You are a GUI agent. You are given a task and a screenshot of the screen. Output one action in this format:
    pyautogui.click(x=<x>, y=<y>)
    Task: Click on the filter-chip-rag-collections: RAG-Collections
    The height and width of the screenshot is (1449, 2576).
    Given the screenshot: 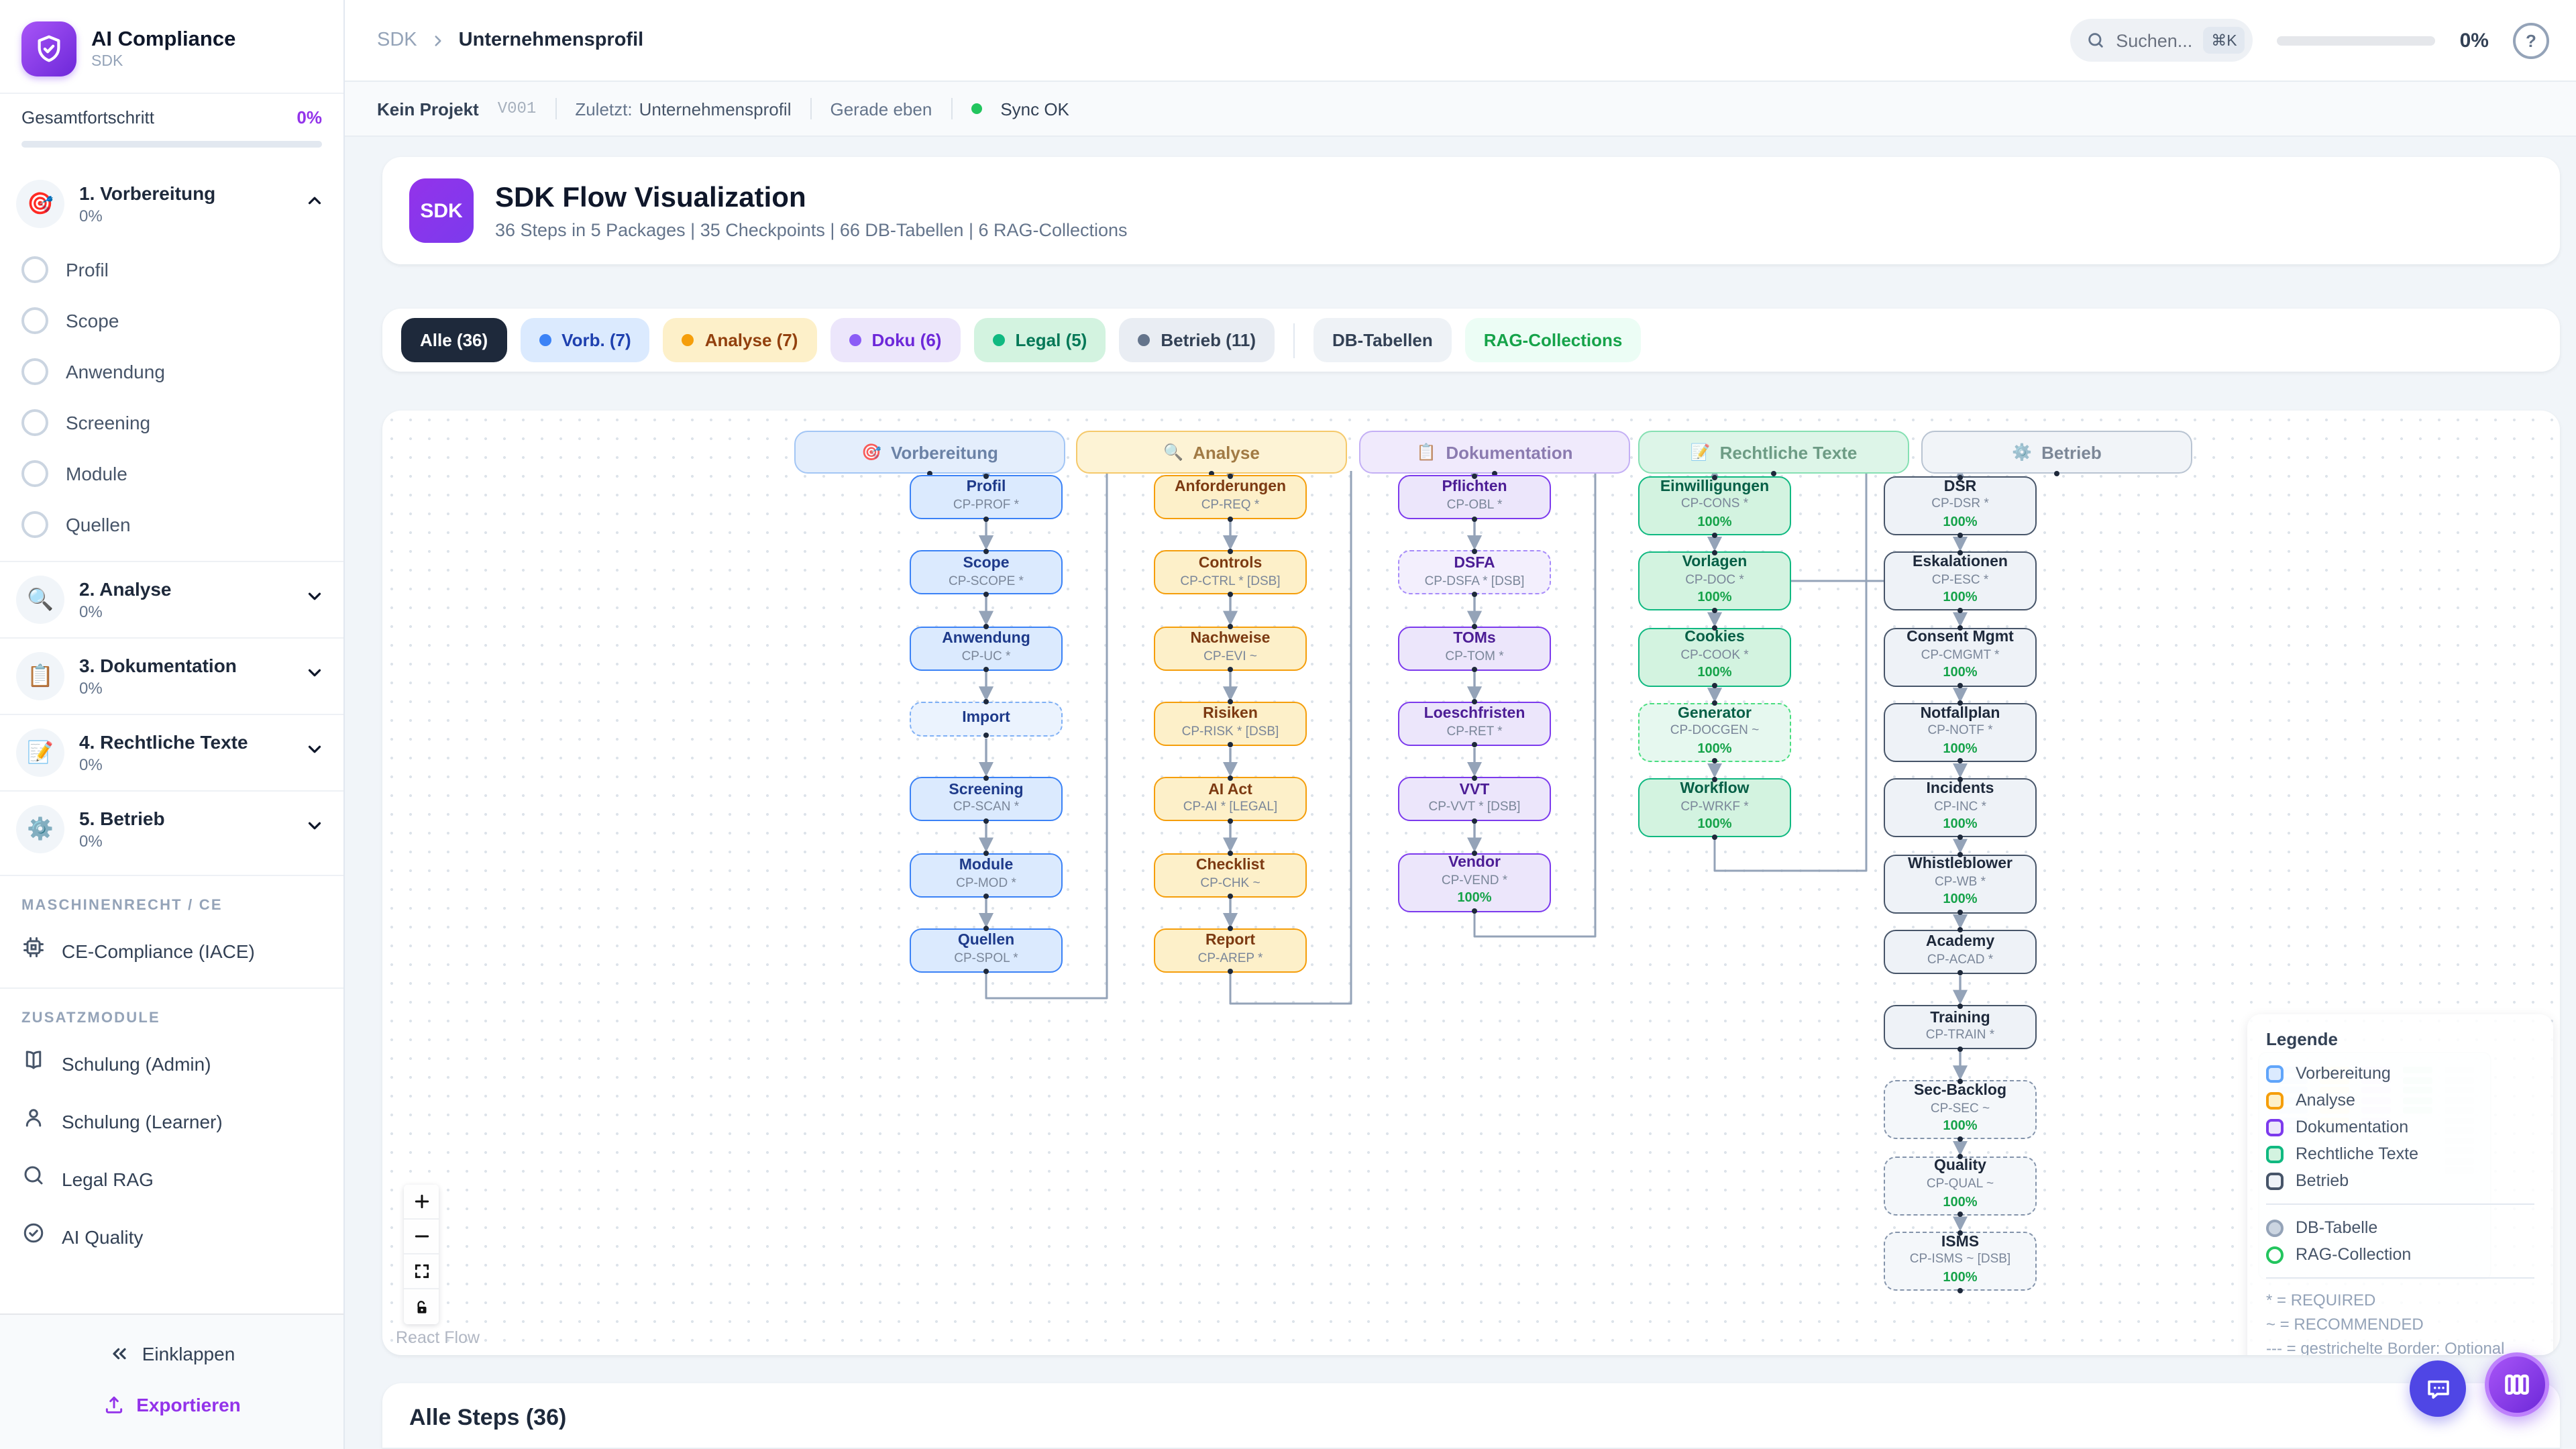 What is the action you would take?
    pyautogui.click(x=1553, y=340)
    